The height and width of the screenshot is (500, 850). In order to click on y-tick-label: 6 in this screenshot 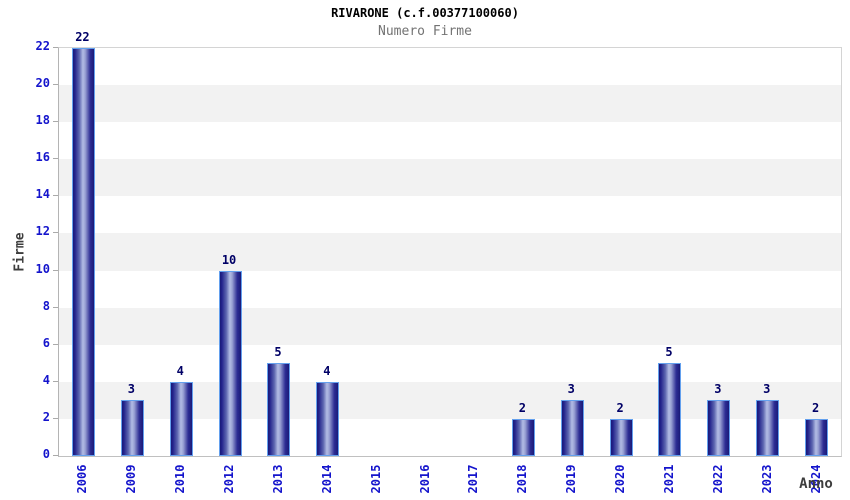, I will do `click(46, 342)`.